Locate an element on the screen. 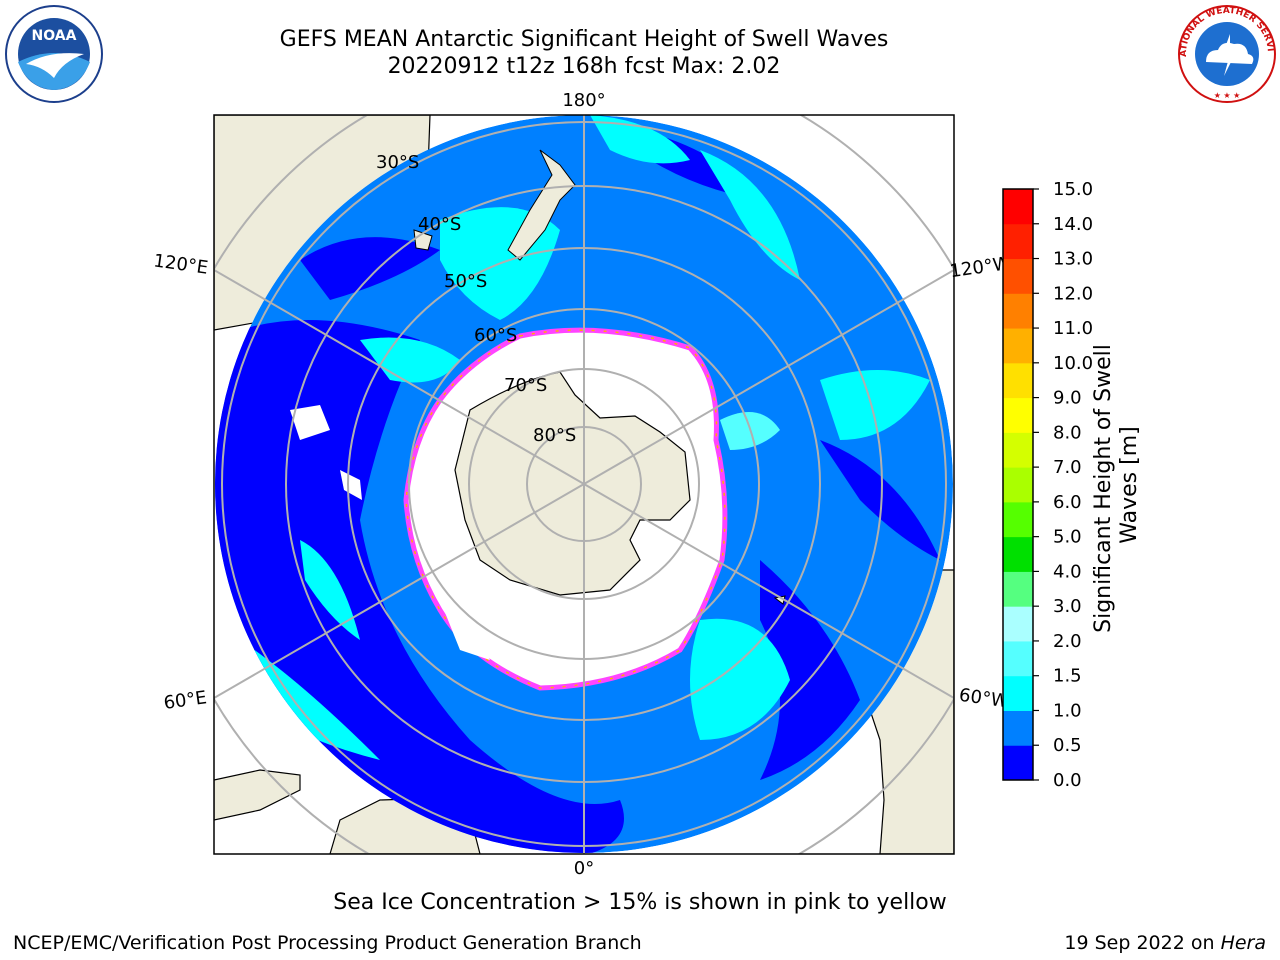  colorbar-tick-label: 13.0 is located at coordinates (1073, 259).